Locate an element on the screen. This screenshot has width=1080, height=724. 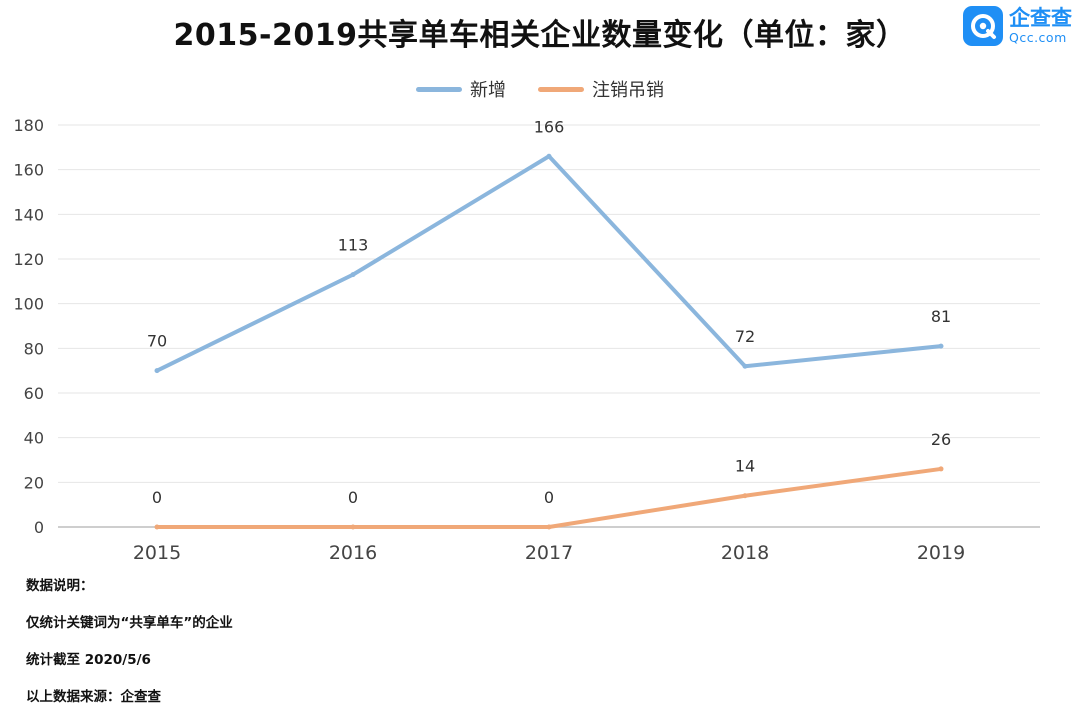
y-tick-label: 60 is located at coordinates (34, 393).